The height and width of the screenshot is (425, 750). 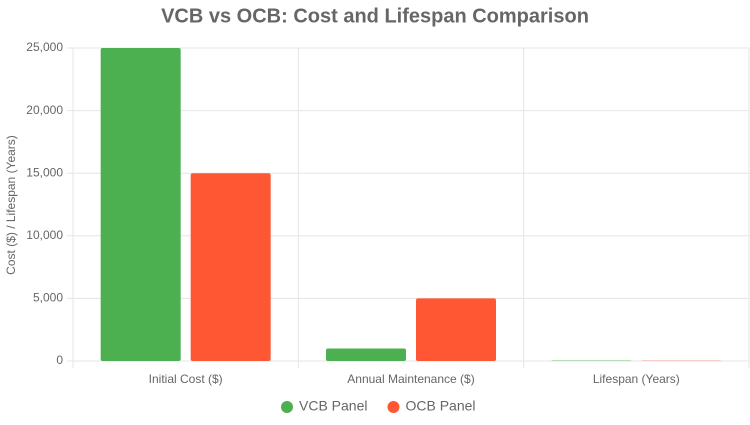 I want to click on x-tick-label: Annual Maintenance ($), so click(x=410, y=379).